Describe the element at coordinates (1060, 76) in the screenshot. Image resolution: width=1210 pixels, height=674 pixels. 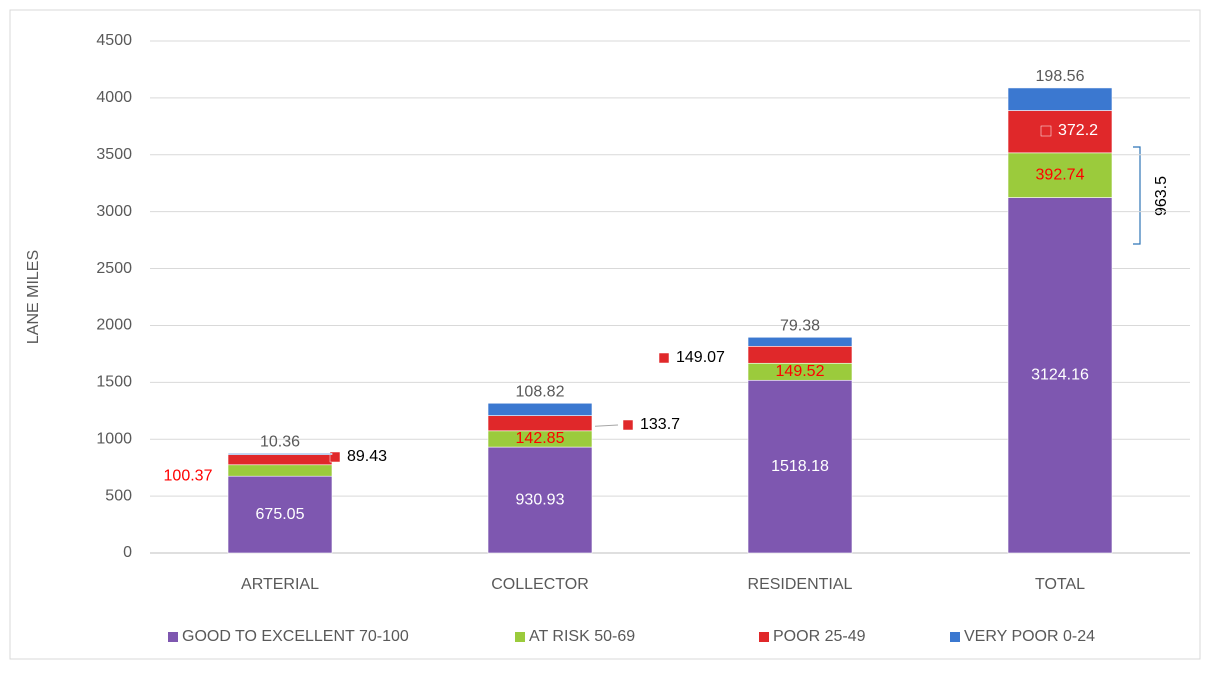
I see `data-label: 198.56` at that location.